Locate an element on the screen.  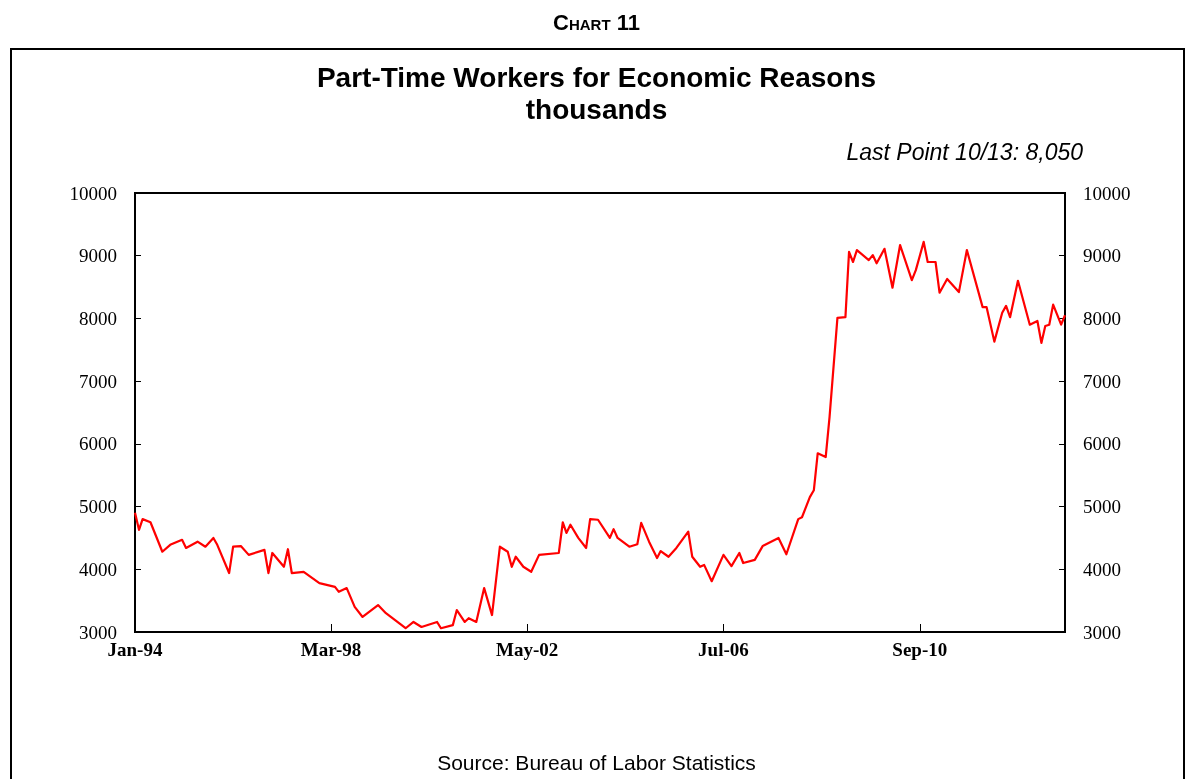
chart-title: Part-Time Workers for Economic Reasons is located at coordinates (596, 77).